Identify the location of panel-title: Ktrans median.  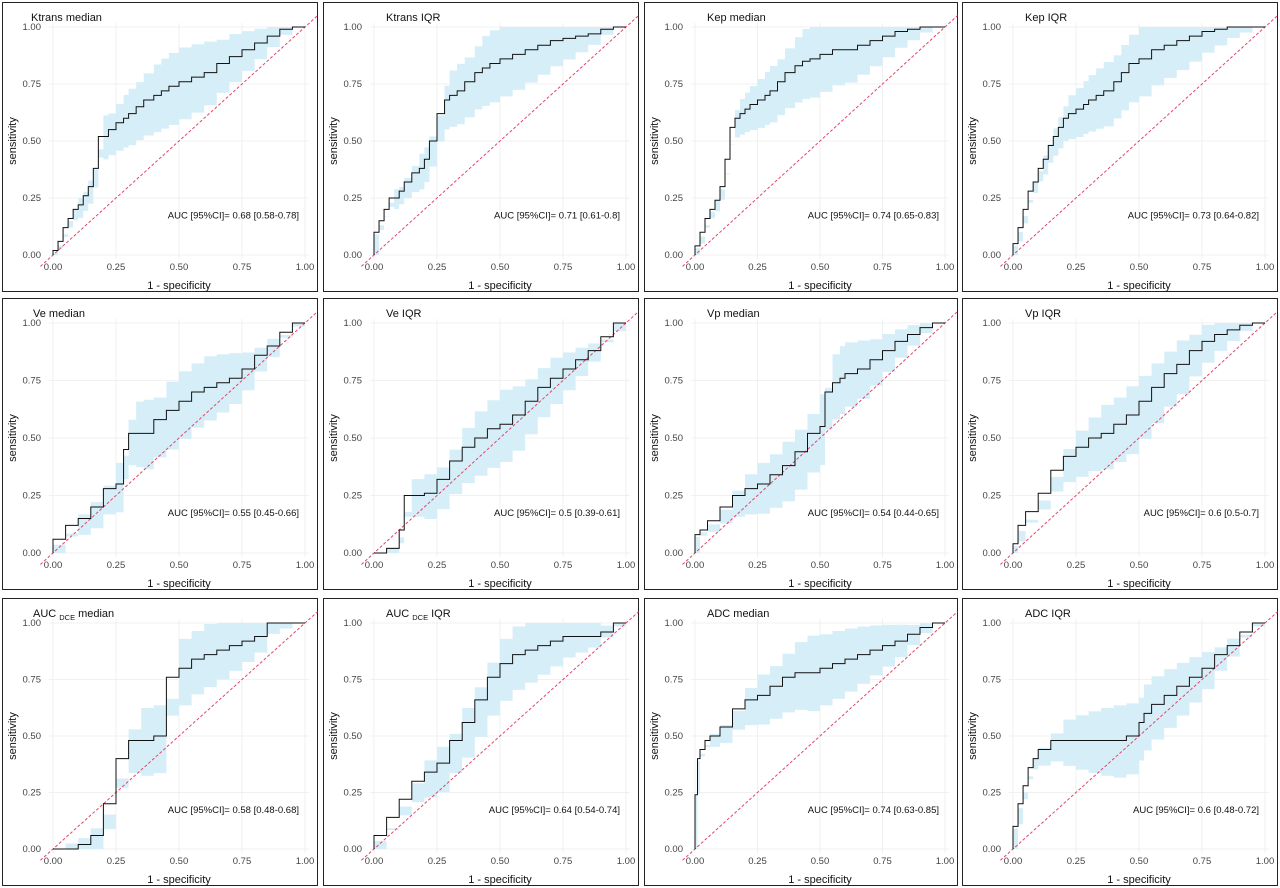
(66, 18).